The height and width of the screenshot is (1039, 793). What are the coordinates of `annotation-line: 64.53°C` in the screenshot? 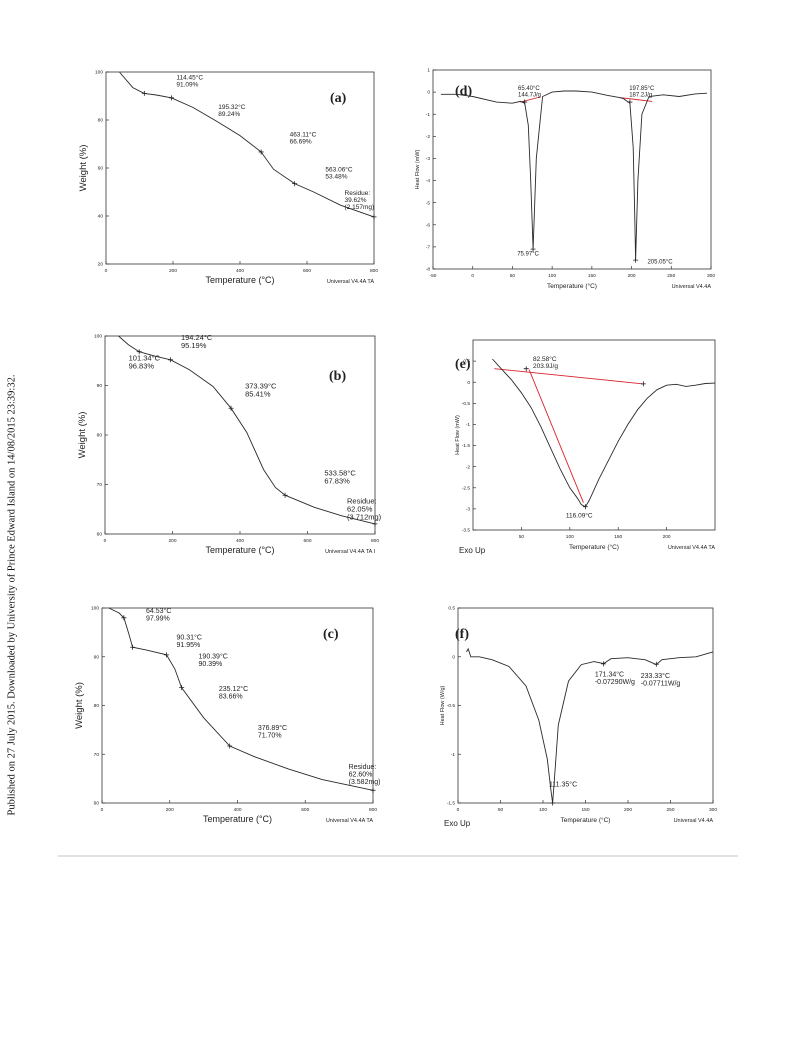 It's located at (158, 611).